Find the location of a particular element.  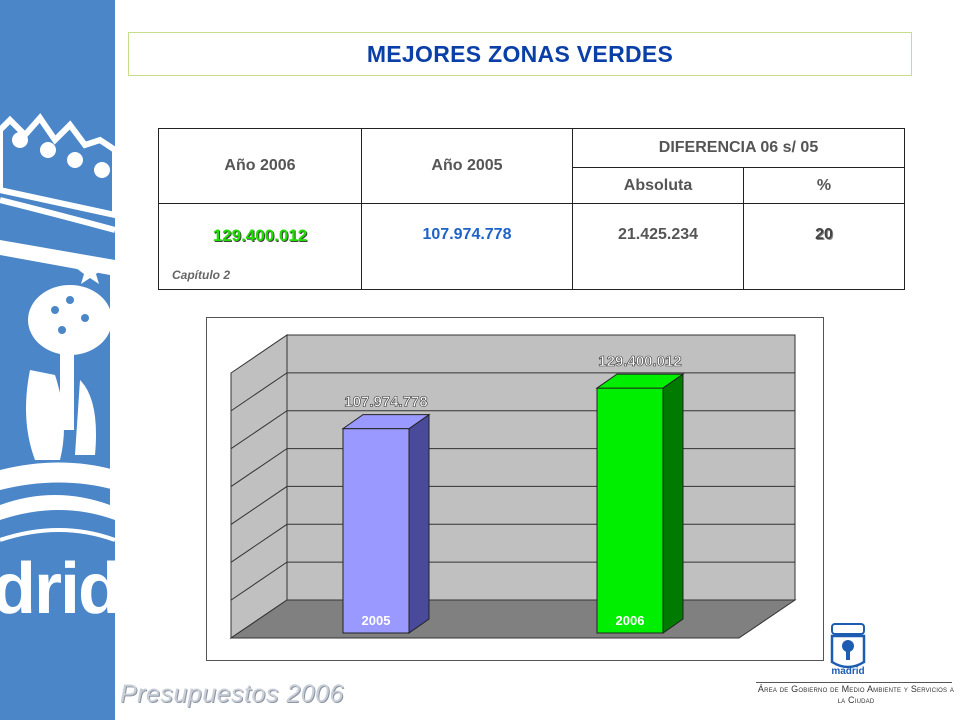

gridline is located at coordinates (512, 392).